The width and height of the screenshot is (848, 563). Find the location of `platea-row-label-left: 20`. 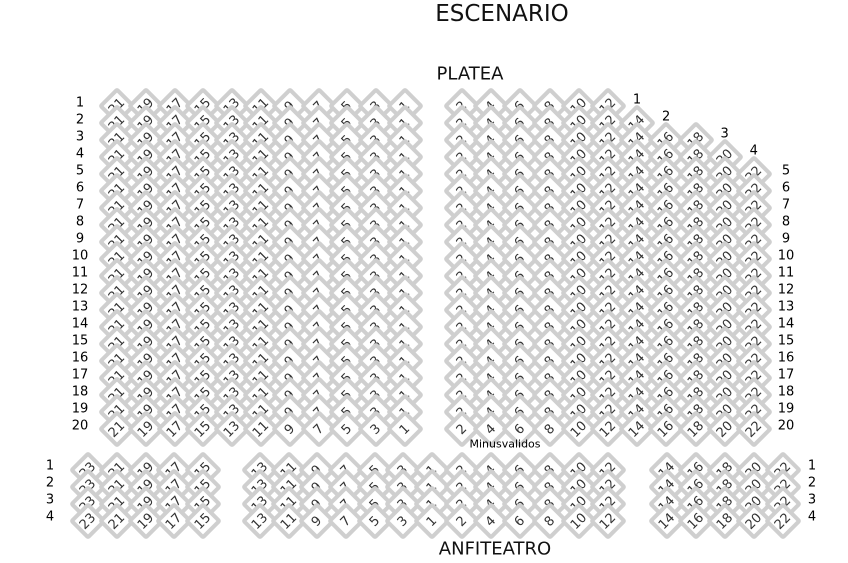

platea-row-label-left: 20 is located at coordinates (80, 426).